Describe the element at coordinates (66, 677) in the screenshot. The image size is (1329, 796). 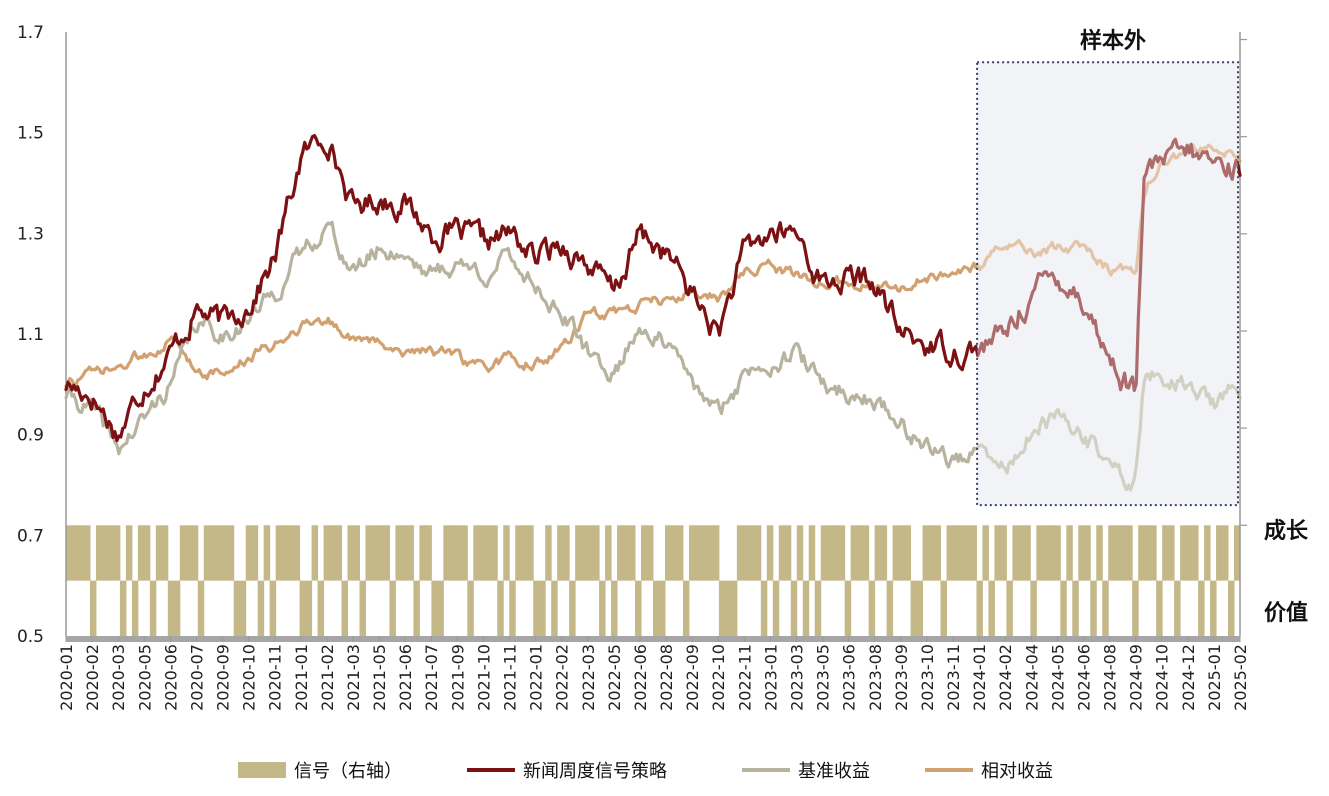
I see `x-tick-label: 2020-01` at that location.